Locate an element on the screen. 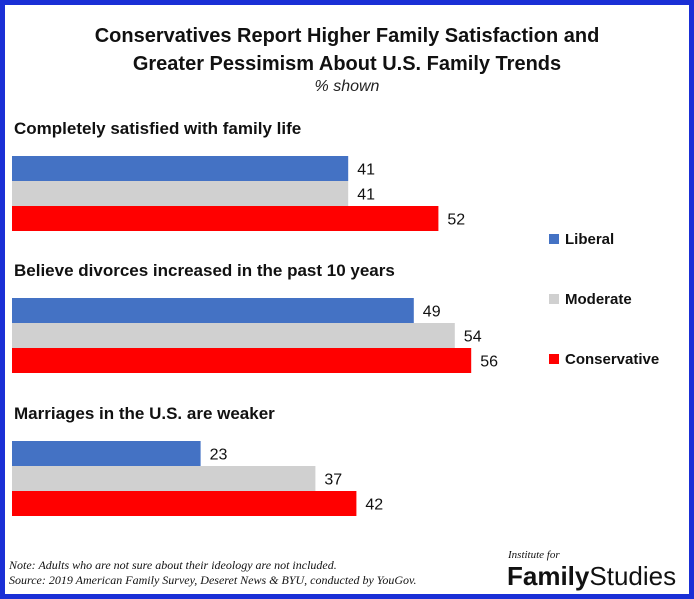 The width and height of the screenshot is (694, 599). legend-label-moderate: Moderate is located at coordinates (598, 299).